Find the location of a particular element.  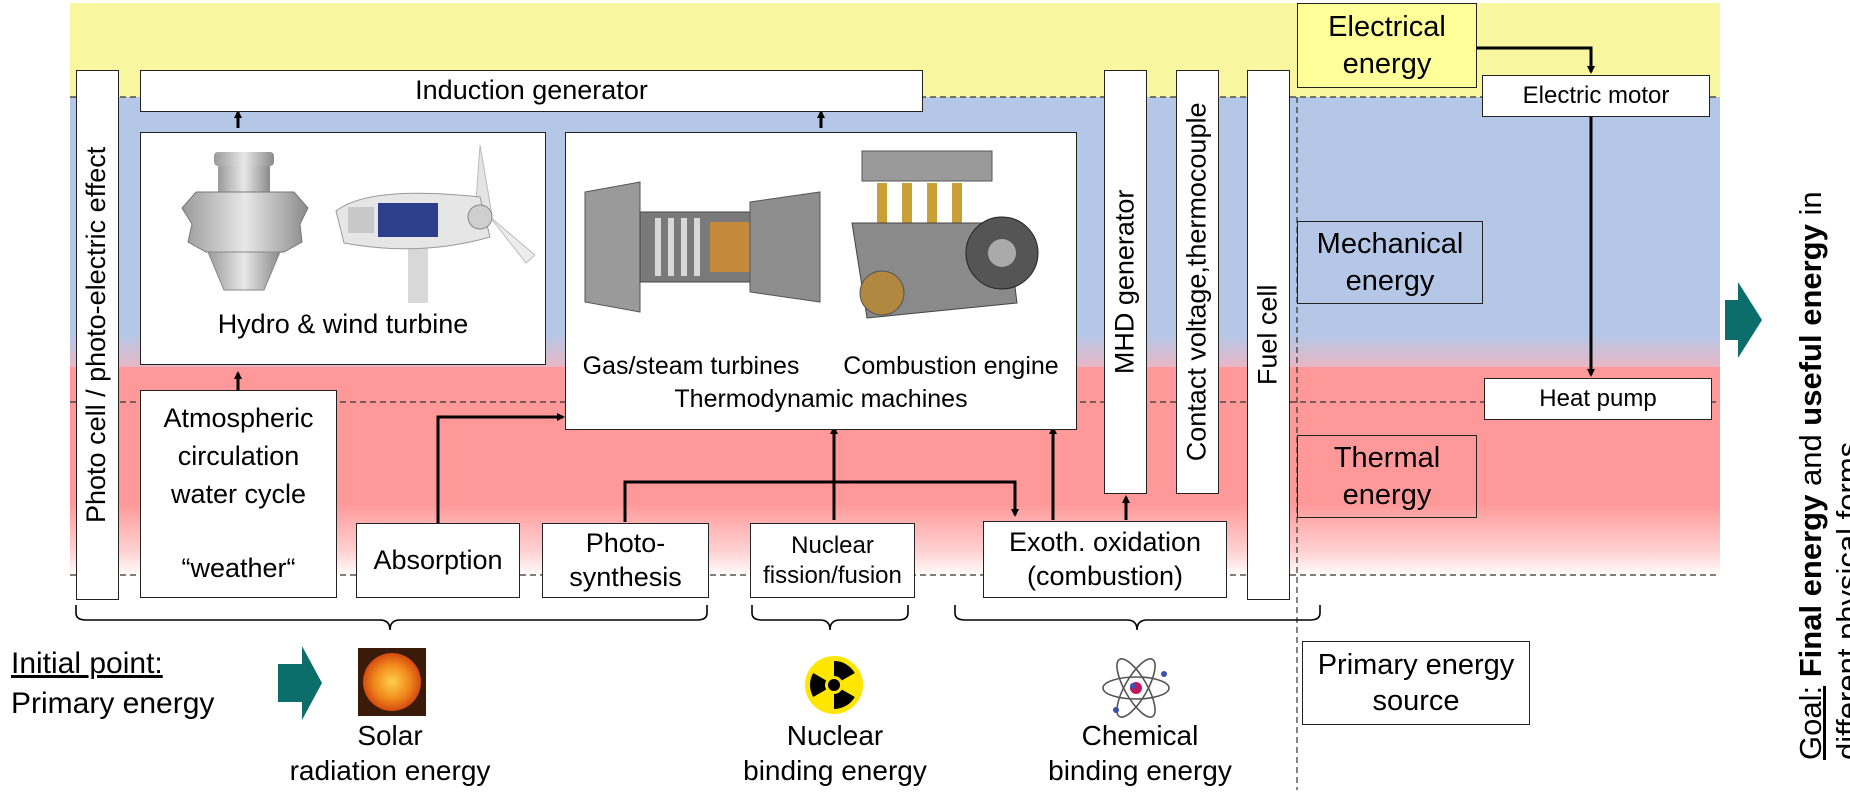

photosynthesis-line-1: Photo- is located at coordinates (625, 542).